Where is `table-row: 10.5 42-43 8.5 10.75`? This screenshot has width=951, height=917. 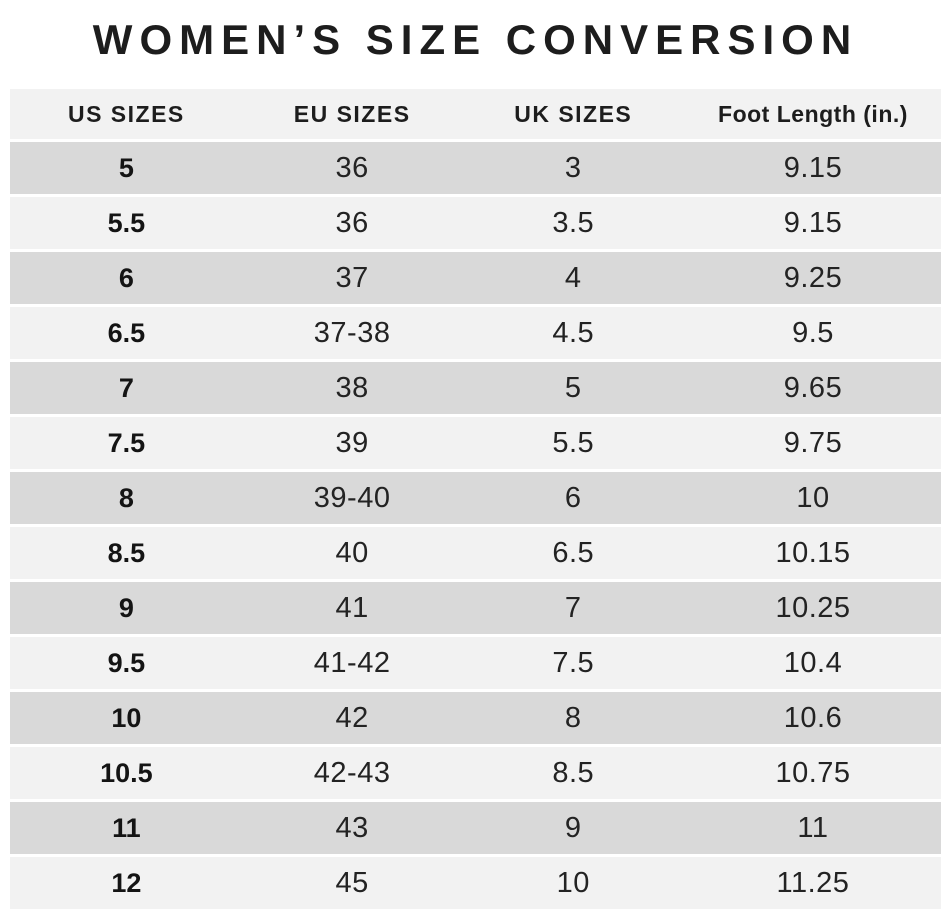
table-row: 10.5 42-43 8.5 10.75 is located at coordinates (475, 773).